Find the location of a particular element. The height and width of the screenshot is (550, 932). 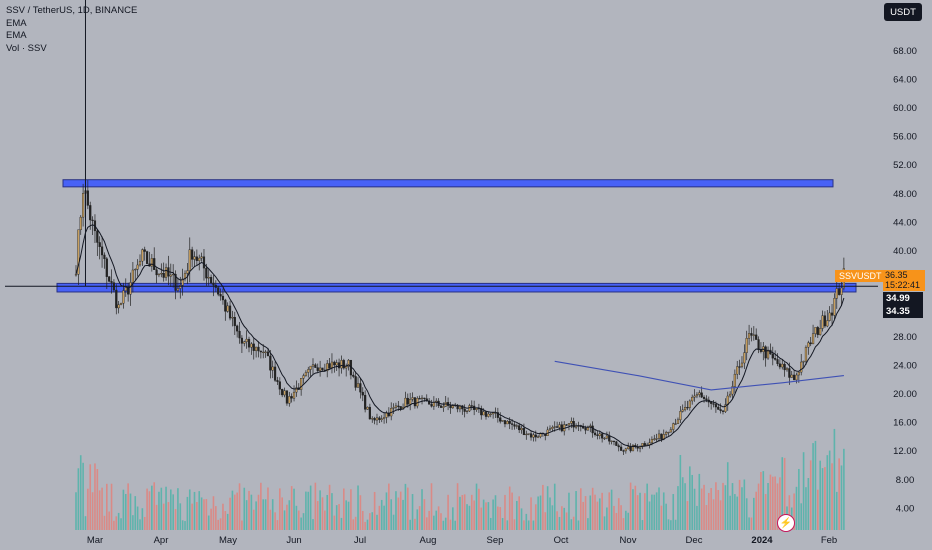

indicator-ema-1: EMA is located at coordinates (16, 23).